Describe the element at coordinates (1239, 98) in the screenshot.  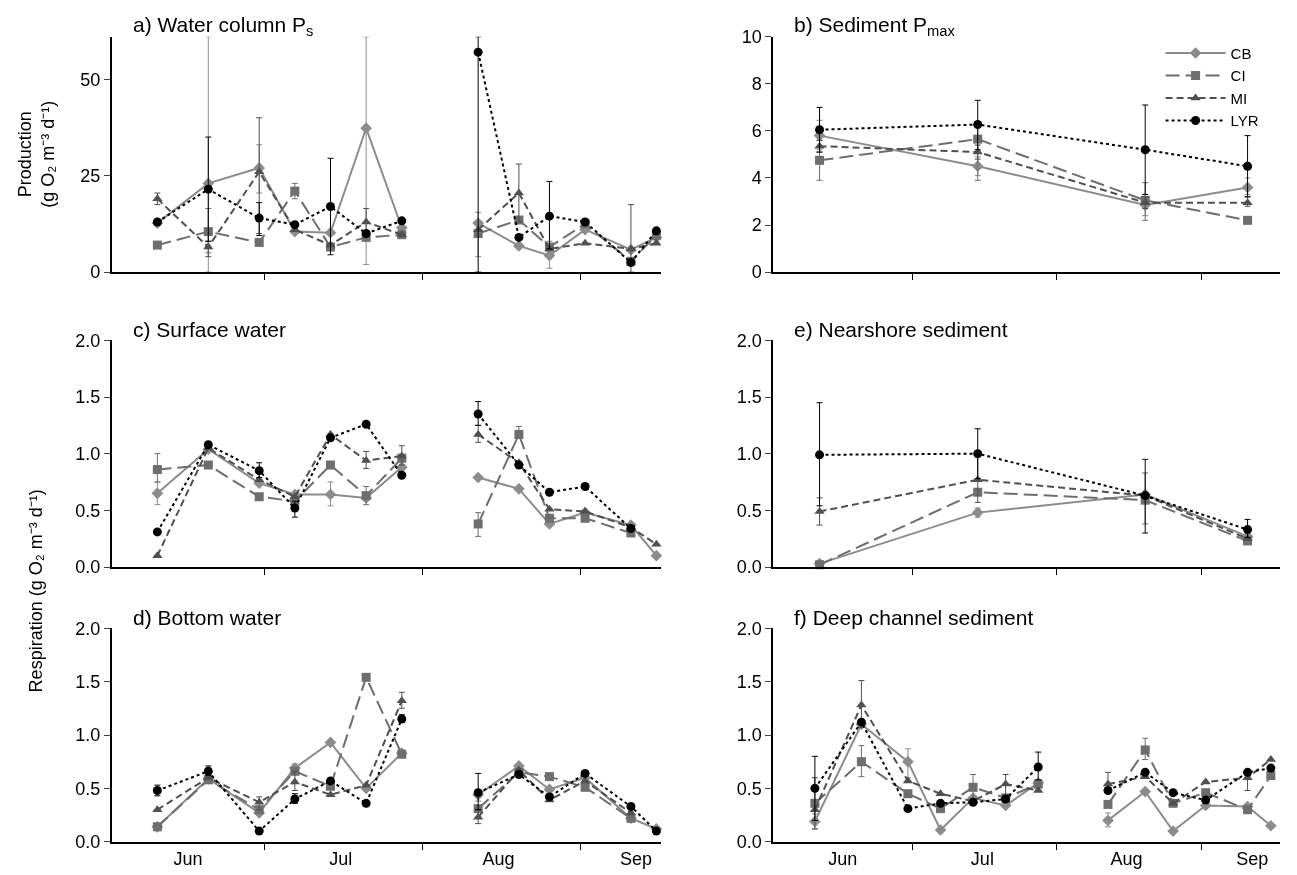
I see `legend-label: MI` at that location.